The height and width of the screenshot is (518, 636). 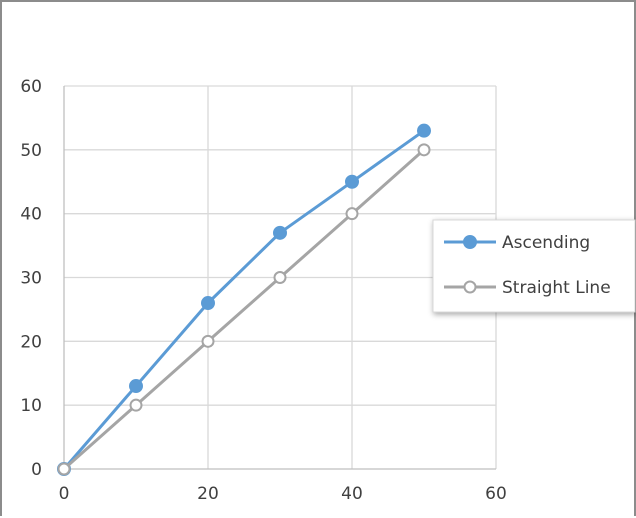 What do you see at coordinates (31, 87) in the screenshot?
I see `y-tick-label: 60` at bounding box center [31, 87].